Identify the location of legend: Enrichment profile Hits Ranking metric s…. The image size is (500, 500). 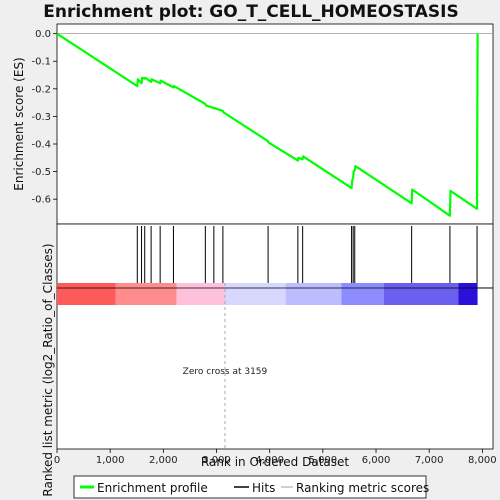
(251, 487).